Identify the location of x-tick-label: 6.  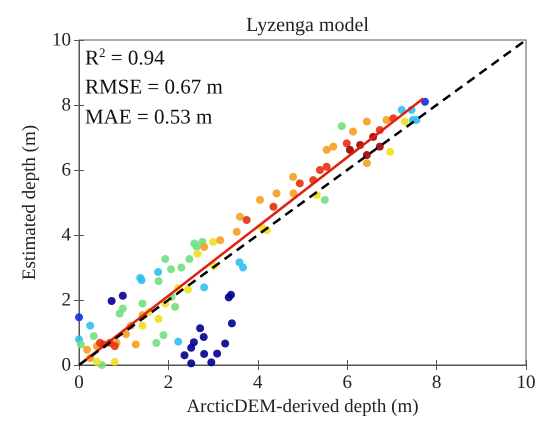
(347, 382).